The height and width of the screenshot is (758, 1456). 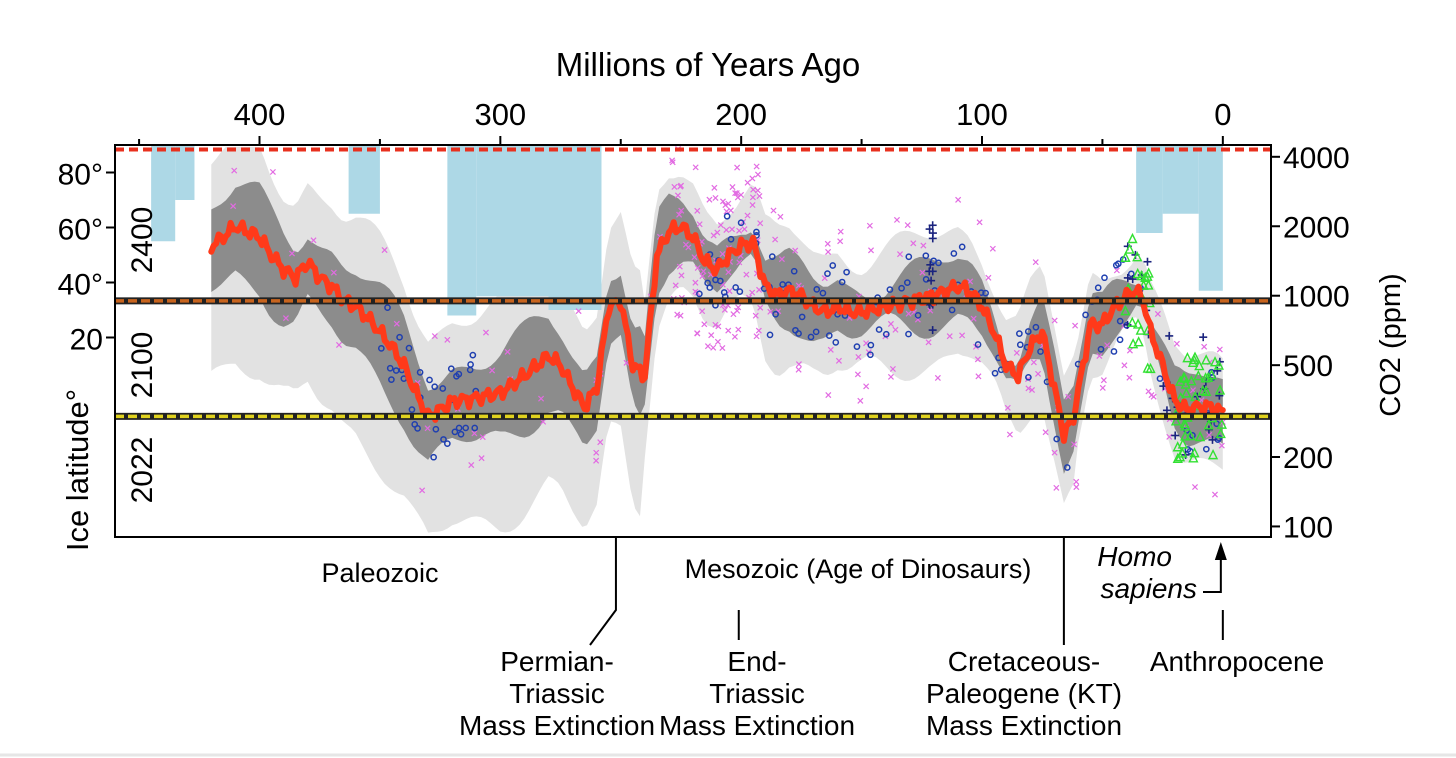 I want to click on event-label: Paleogene (KT), so click(x=1024, y=693).